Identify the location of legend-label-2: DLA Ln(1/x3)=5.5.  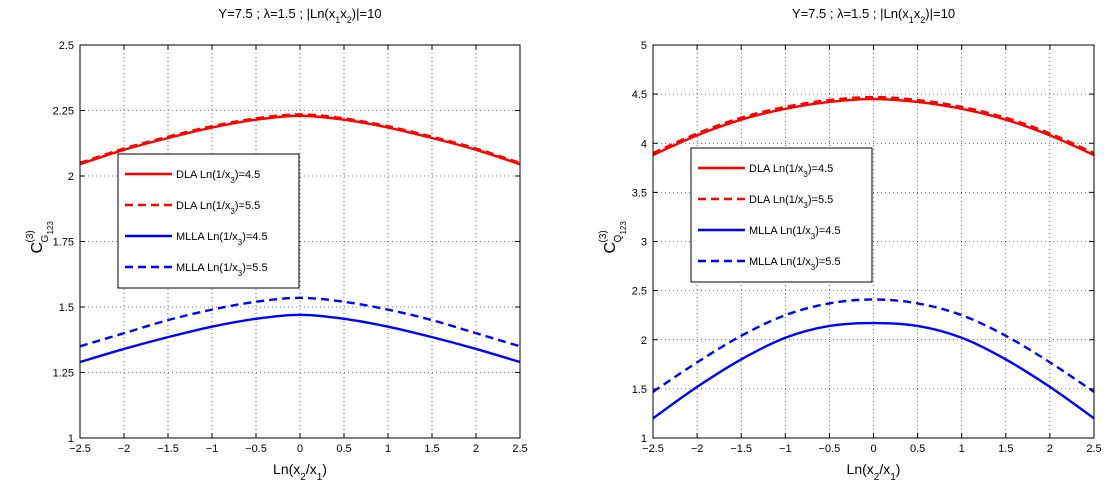
(218, 208).